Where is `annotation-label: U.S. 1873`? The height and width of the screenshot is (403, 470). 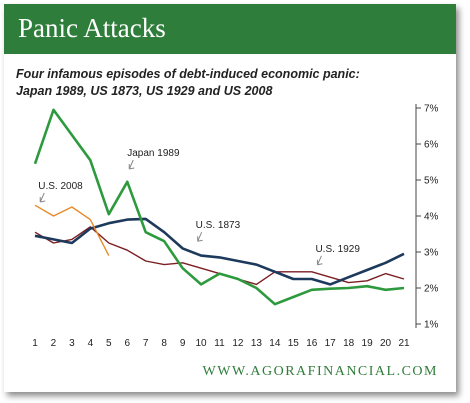 annotation-label: U.S. 1873 is located at coordinates (218, 225).